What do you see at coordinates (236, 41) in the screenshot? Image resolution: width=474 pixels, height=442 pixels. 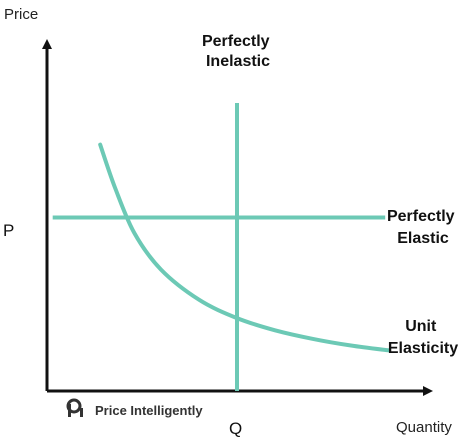 I see `label-perfectly-inelastic-line-1: Perfectly` at bounding box center [236, 41].